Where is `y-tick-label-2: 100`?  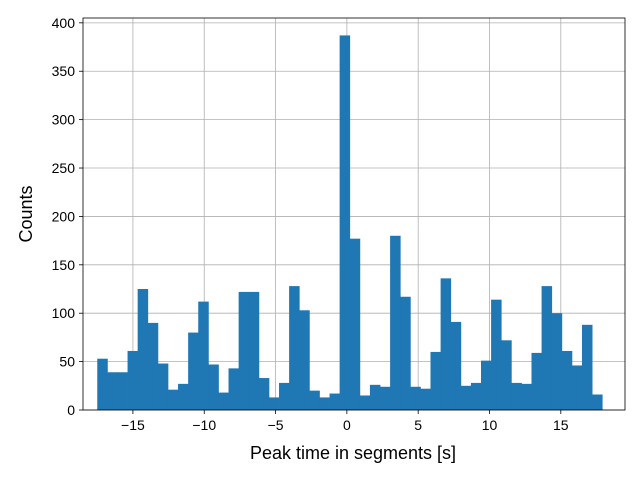 y-tick-label-2: 100 is located at coordinates (64, 313).